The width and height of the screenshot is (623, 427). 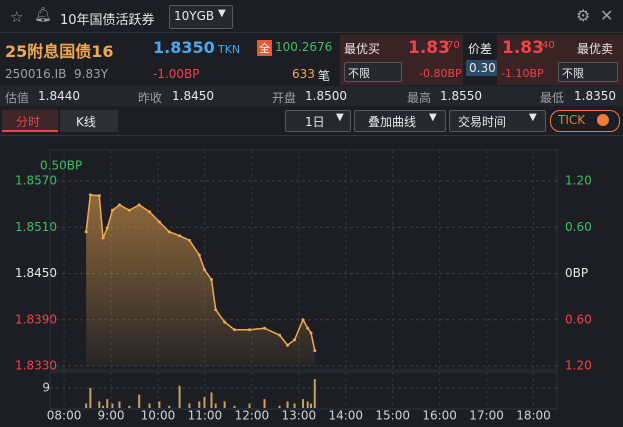 What do you see at coordinates (222, 13) in the screenshot?
I see `dropdown-arrow: ▼` at bounding box center [222, 13].